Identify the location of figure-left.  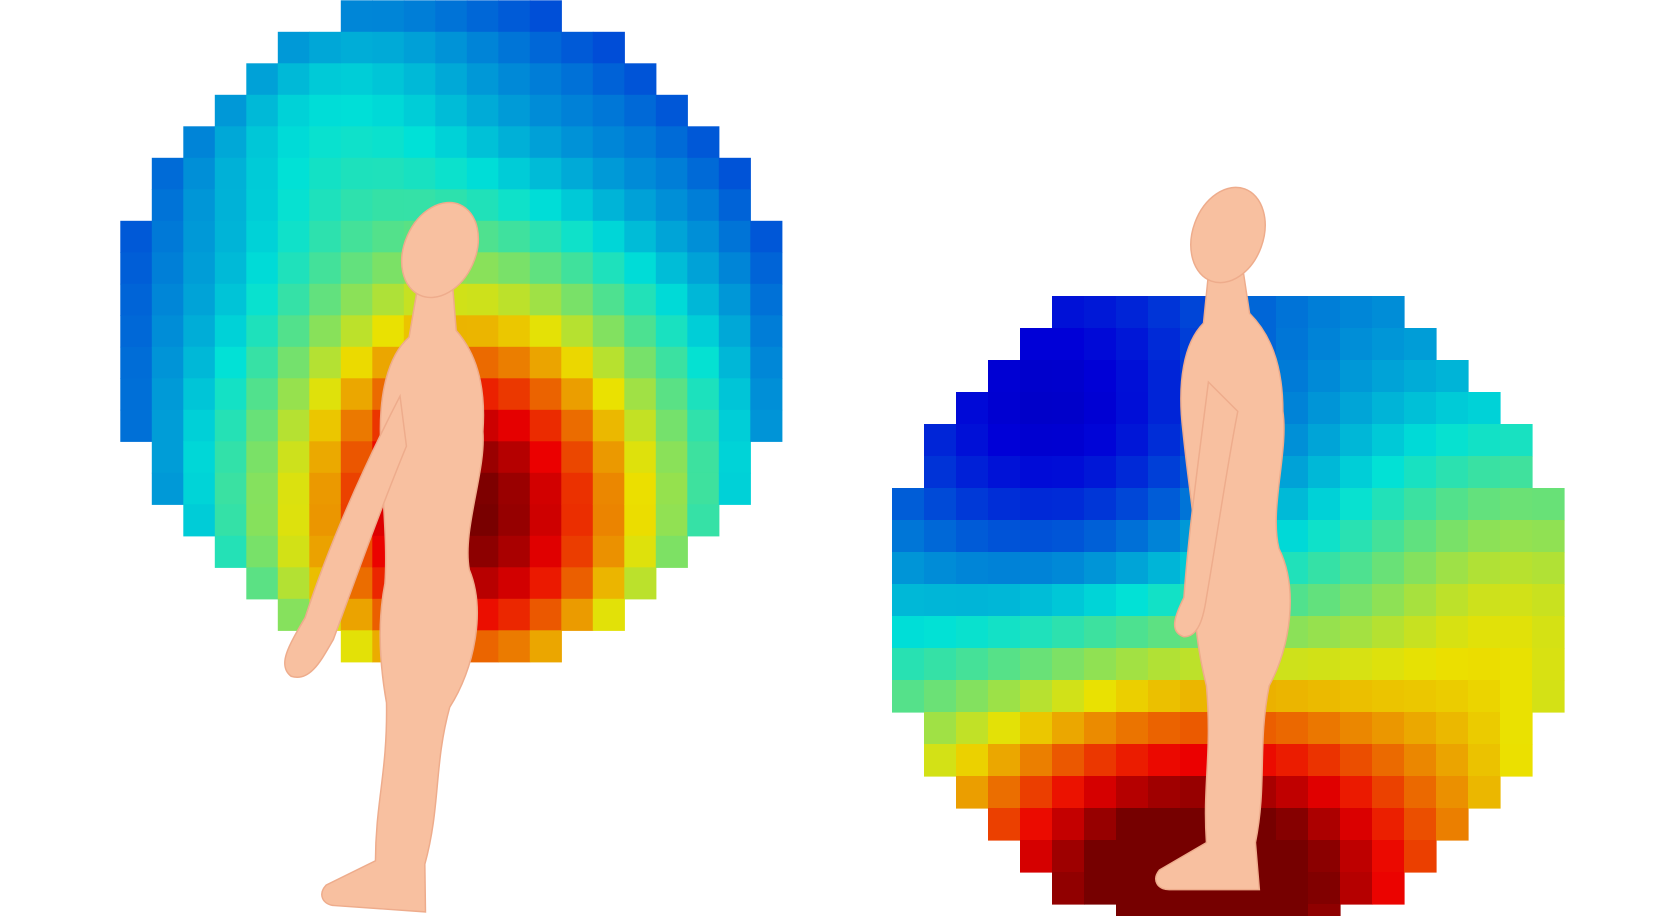
(395, 550).